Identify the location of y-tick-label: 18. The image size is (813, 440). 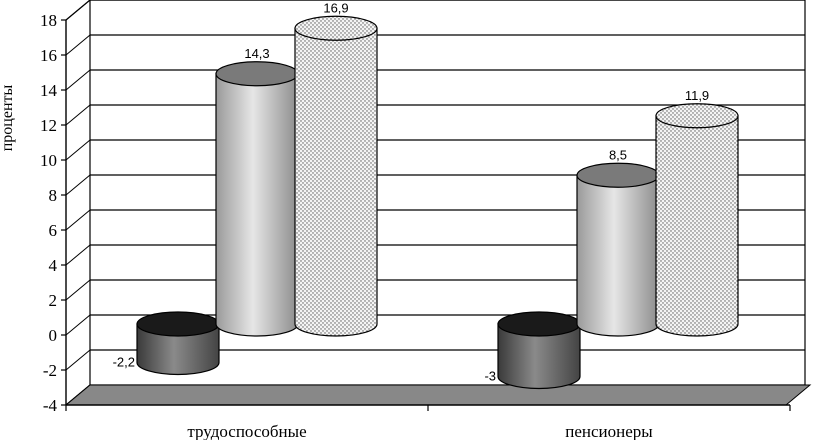
(48, 20).